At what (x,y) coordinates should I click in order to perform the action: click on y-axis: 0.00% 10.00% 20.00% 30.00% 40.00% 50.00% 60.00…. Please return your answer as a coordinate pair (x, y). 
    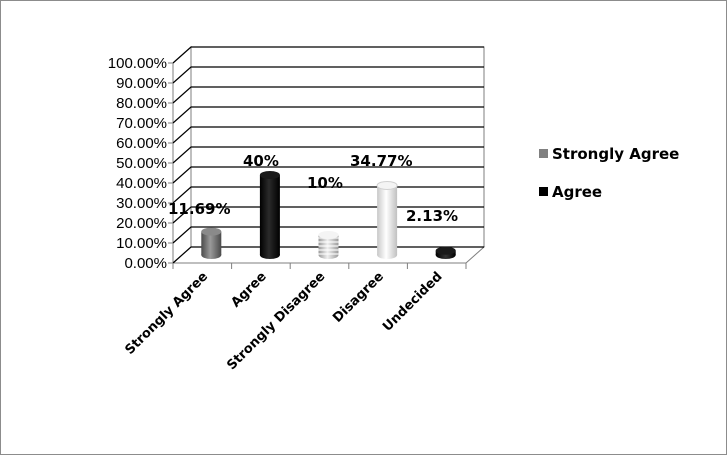
    Looking at the image, I should click on (140, 163).